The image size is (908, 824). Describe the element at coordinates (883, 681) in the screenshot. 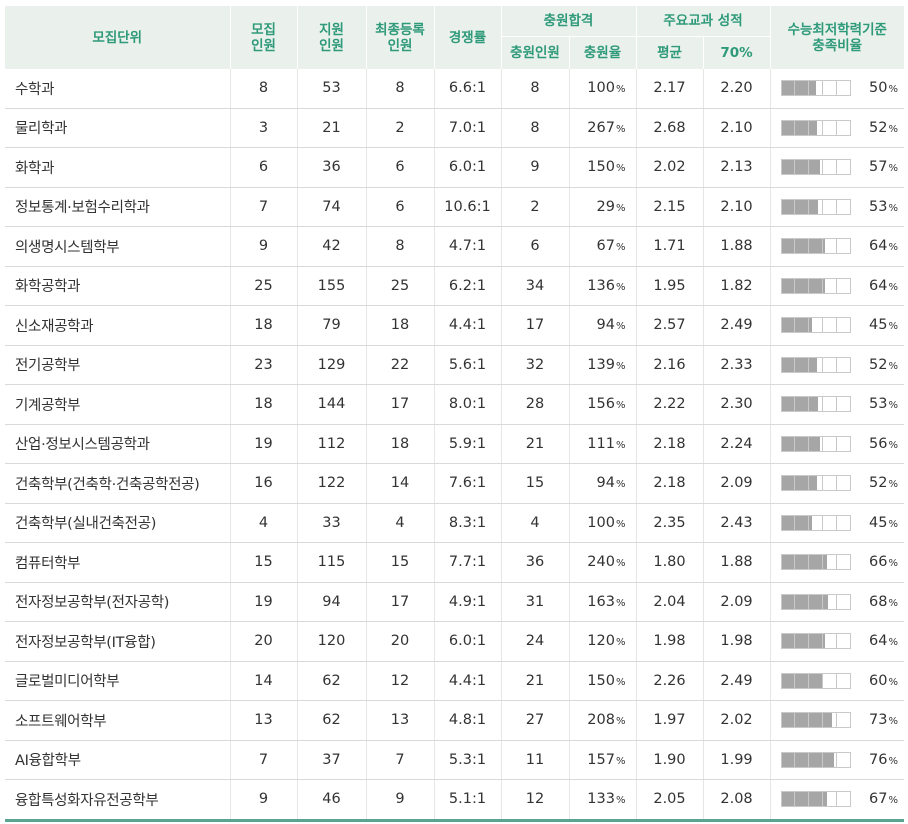

I see `csat-ratio-value: 60%` at that location.